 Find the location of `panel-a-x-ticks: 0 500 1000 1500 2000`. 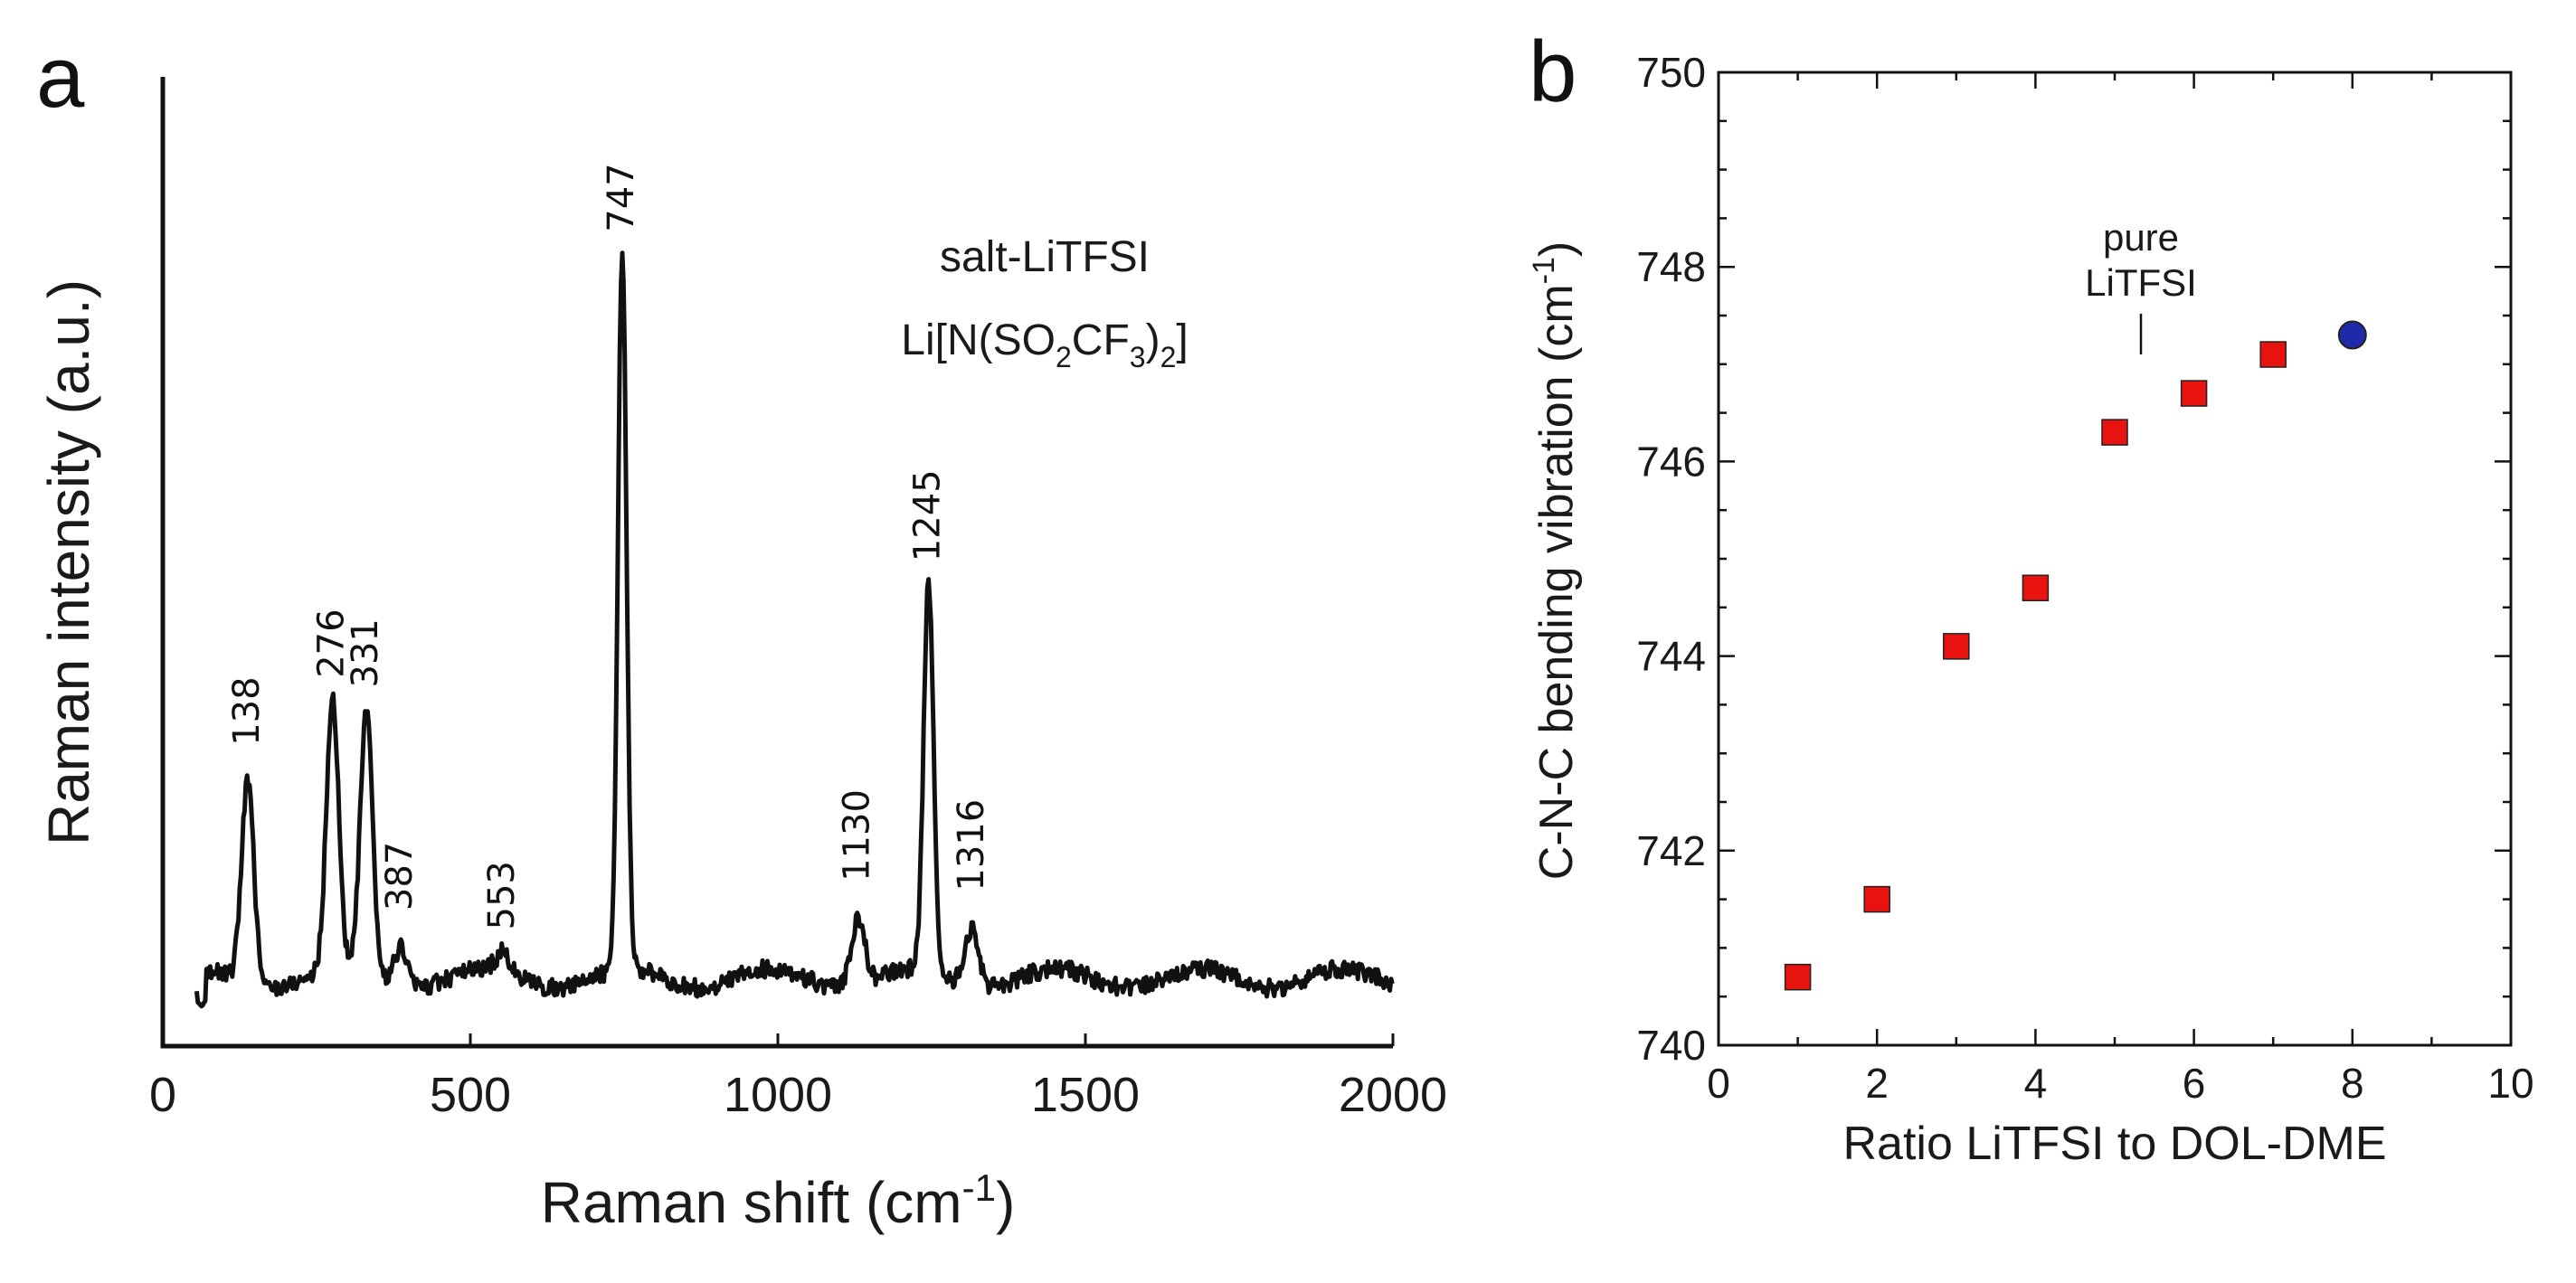

panel-a-x-ticks: 0 500 1000 1500 2000 is located at coordinates (798, 1077).